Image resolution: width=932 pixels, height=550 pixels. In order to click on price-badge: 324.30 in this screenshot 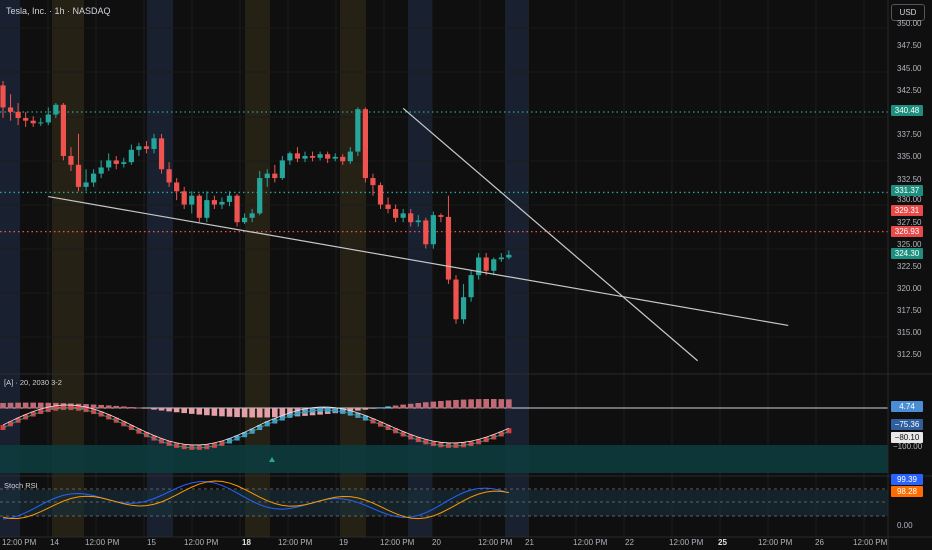, I will do `click(907, 253)`.